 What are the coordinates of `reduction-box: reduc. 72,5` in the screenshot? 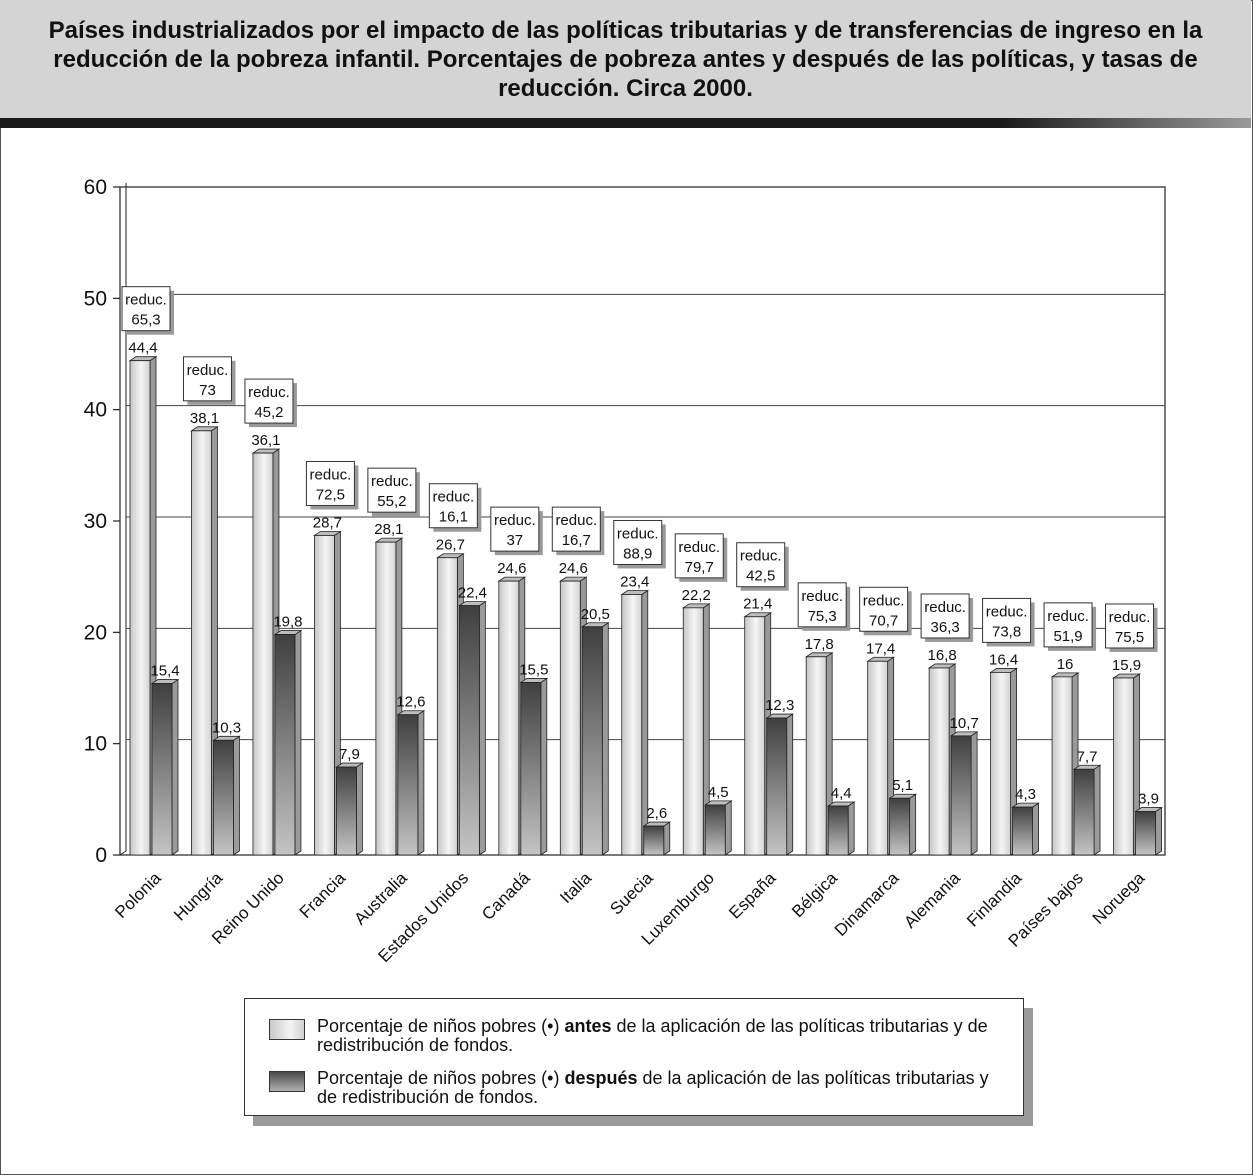 It's located at (332, 485).